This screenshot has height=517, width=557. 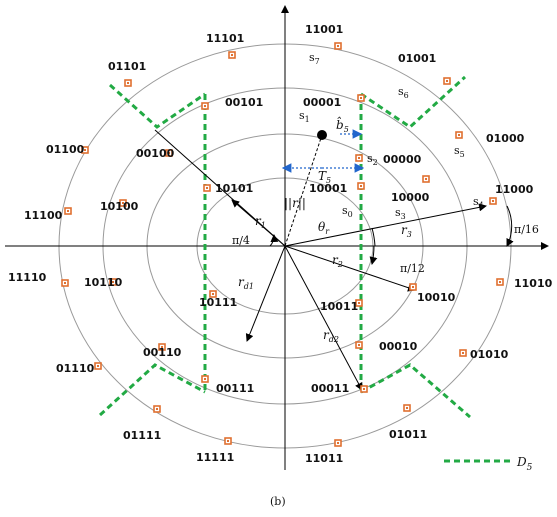 What do you see at coordinates (304, 116) in the screenshot?
I see `symbol-s1: s1` at bounding box center [304, 116].